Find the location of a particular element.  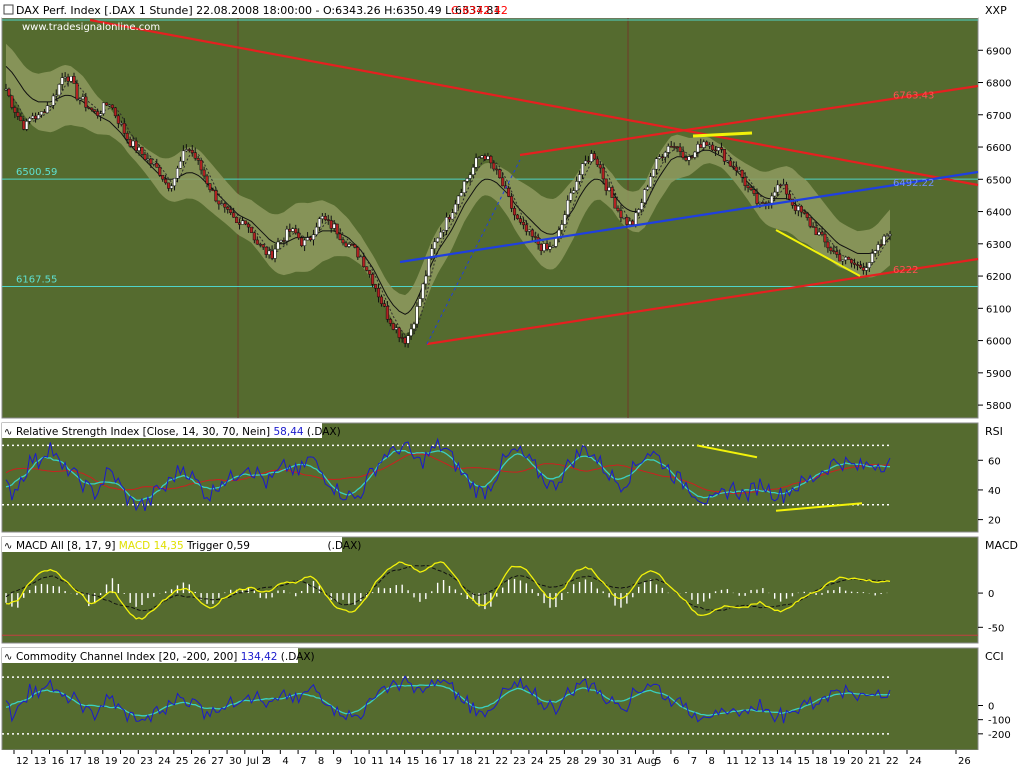

macd-axis: -50 0 is located at coordinates (991, 611).